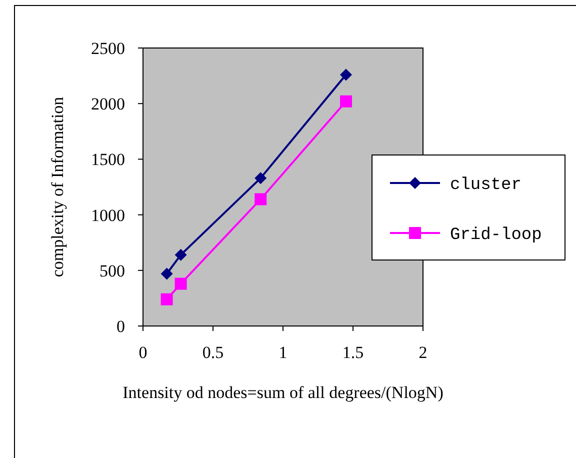 Image resolution: width=576 pixels, height=458 pixels. What do you see at coordinates (423, 352) in the screenshot?
I see `x-tick-label: 2` at bounding box center [423, 352].